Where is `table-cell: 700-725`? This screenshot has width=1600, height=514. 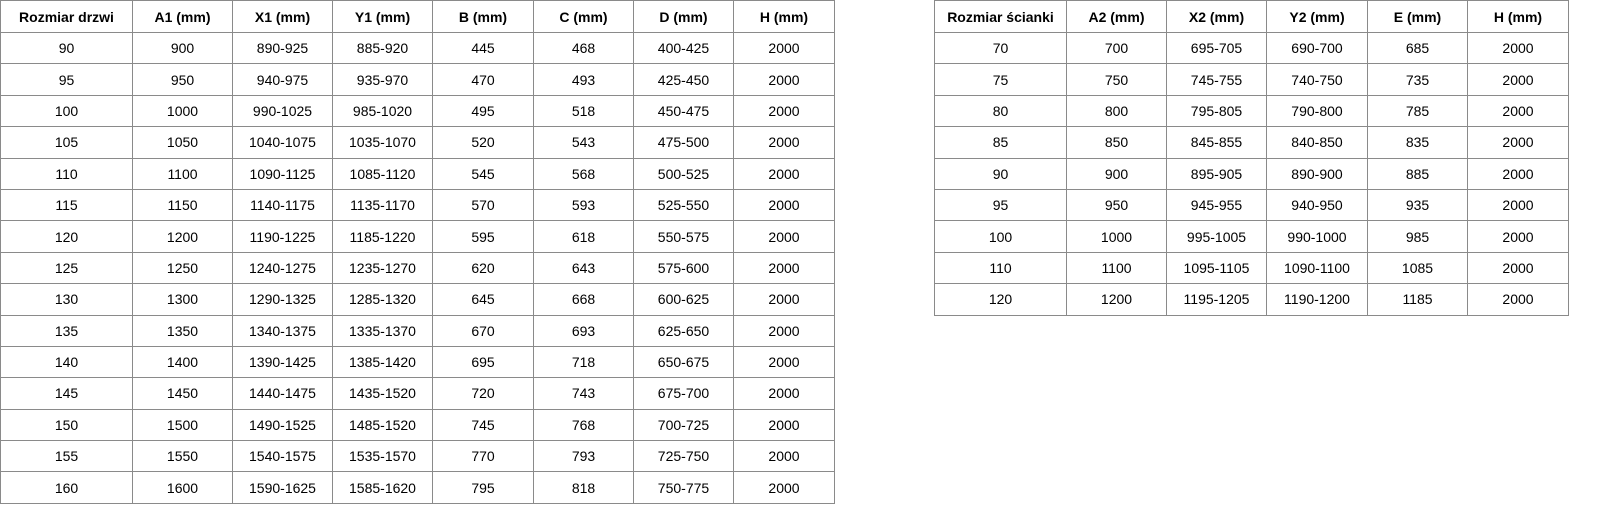 table-cell: 700-725 is located at coordinates (683, 425).